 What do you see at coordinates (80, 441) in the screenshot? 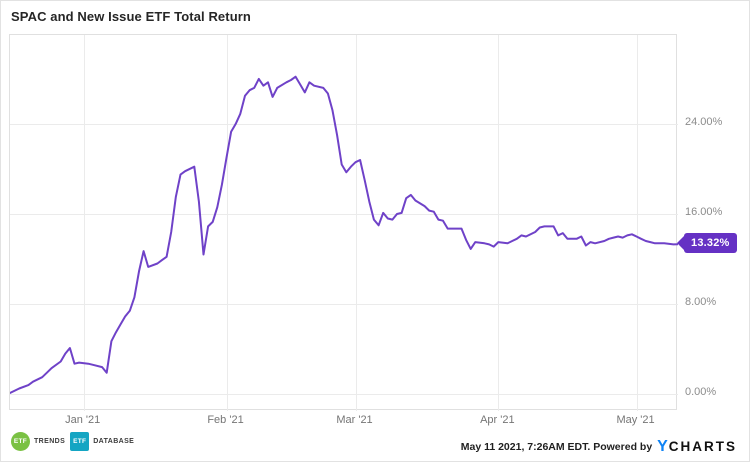
I see `etf-database-icon: ETF` at bounding box center [80, 441].